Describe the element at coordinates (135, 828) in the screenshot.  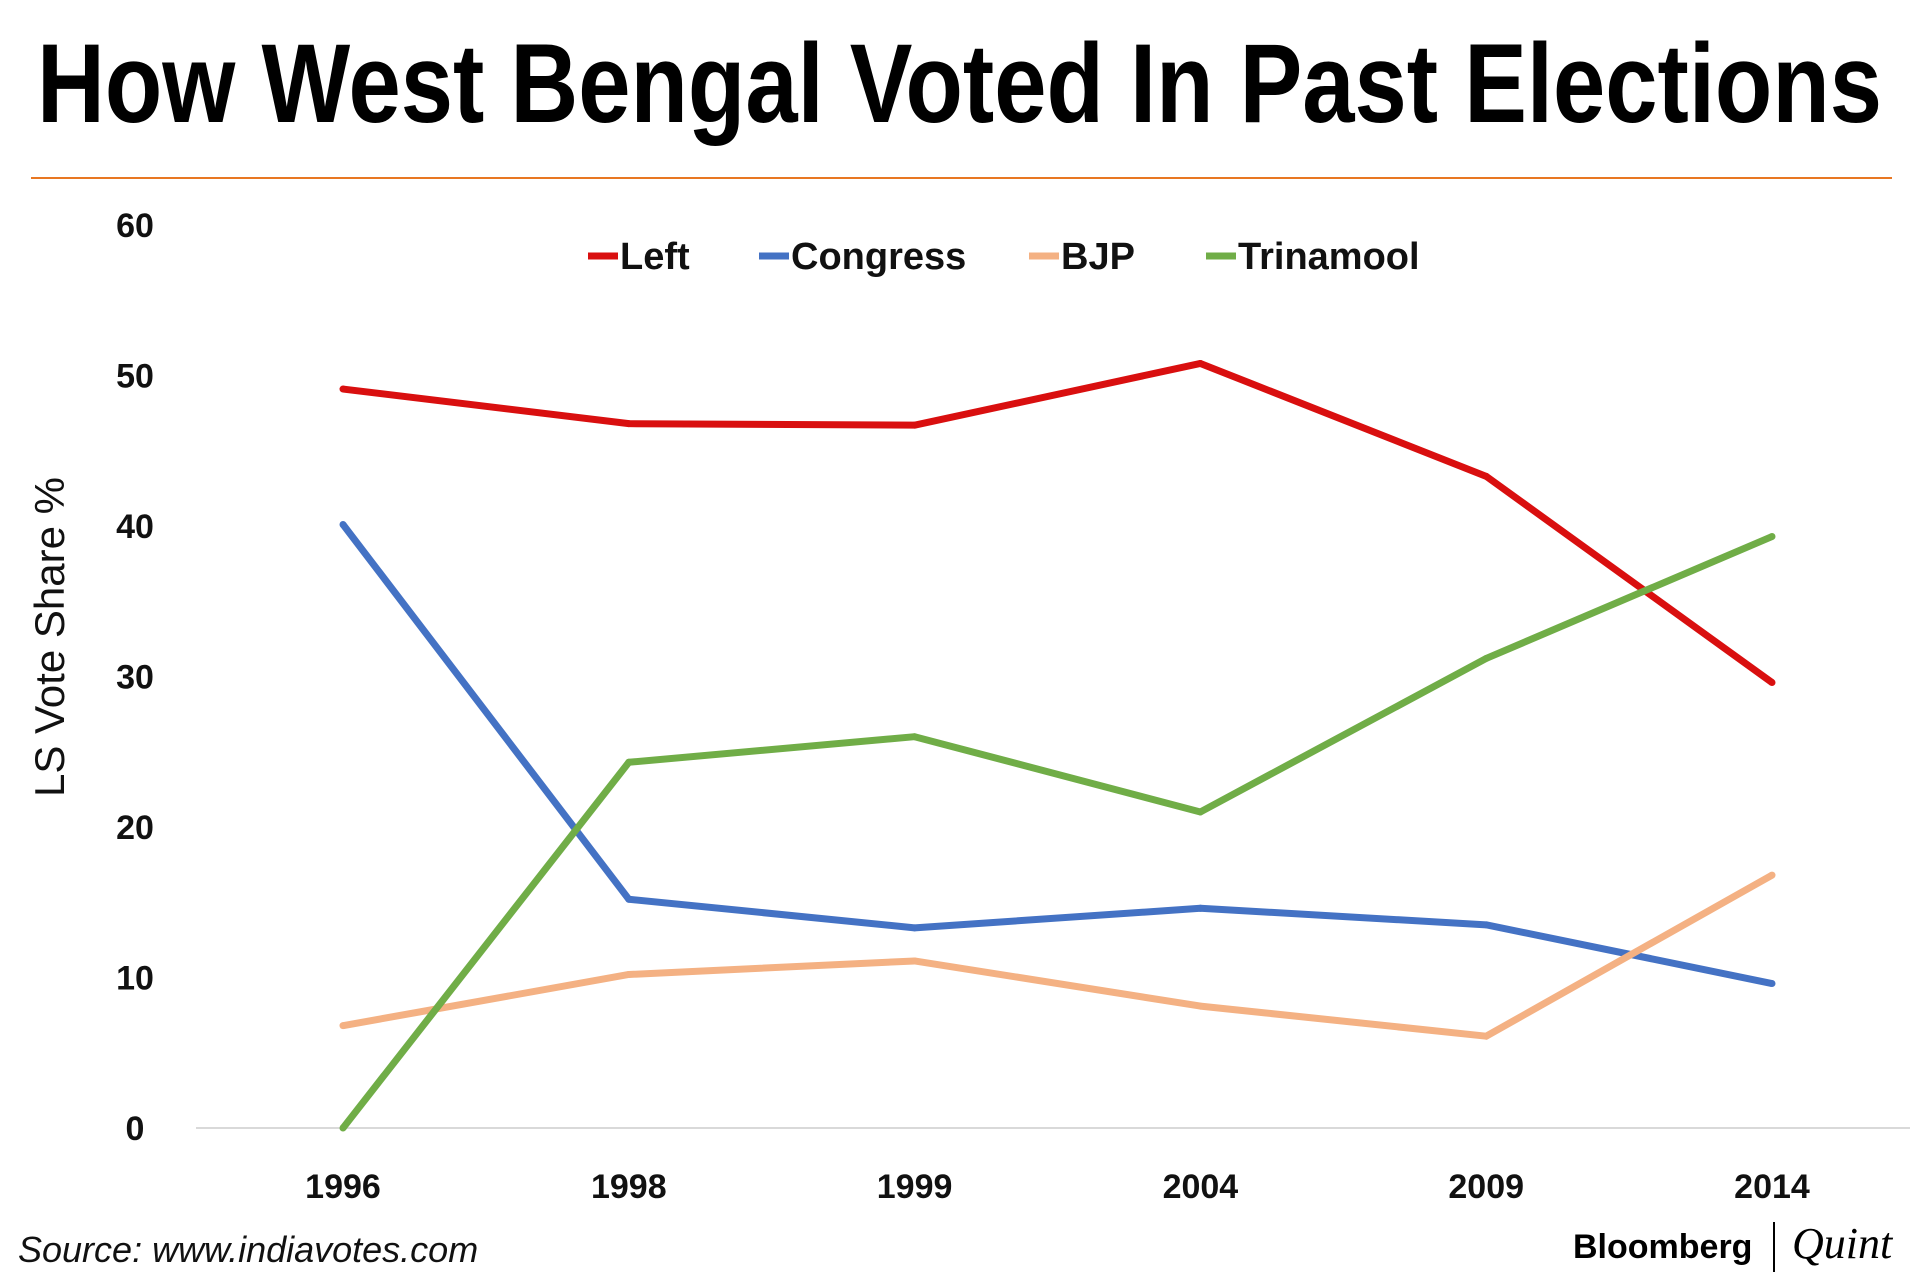
I see `y-tick-label: 20` at that location.